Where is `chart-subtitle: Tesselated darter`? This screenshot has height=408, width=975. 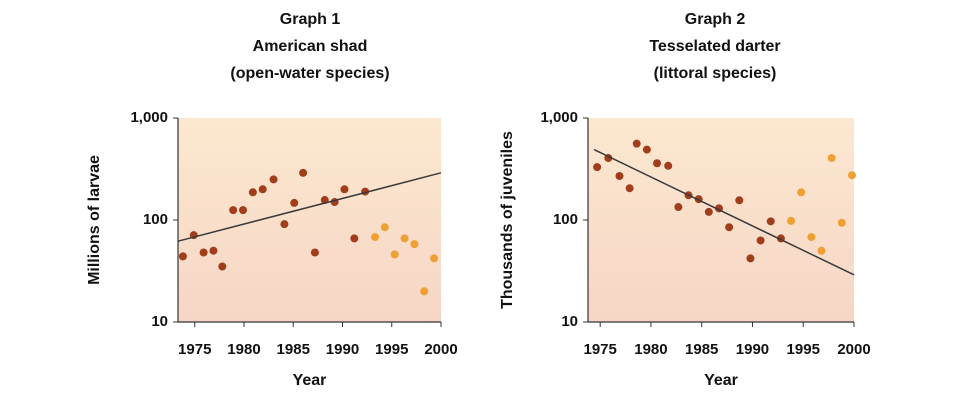 chart-subtitle: Tesselated darter is located at coordinates (714, 46).